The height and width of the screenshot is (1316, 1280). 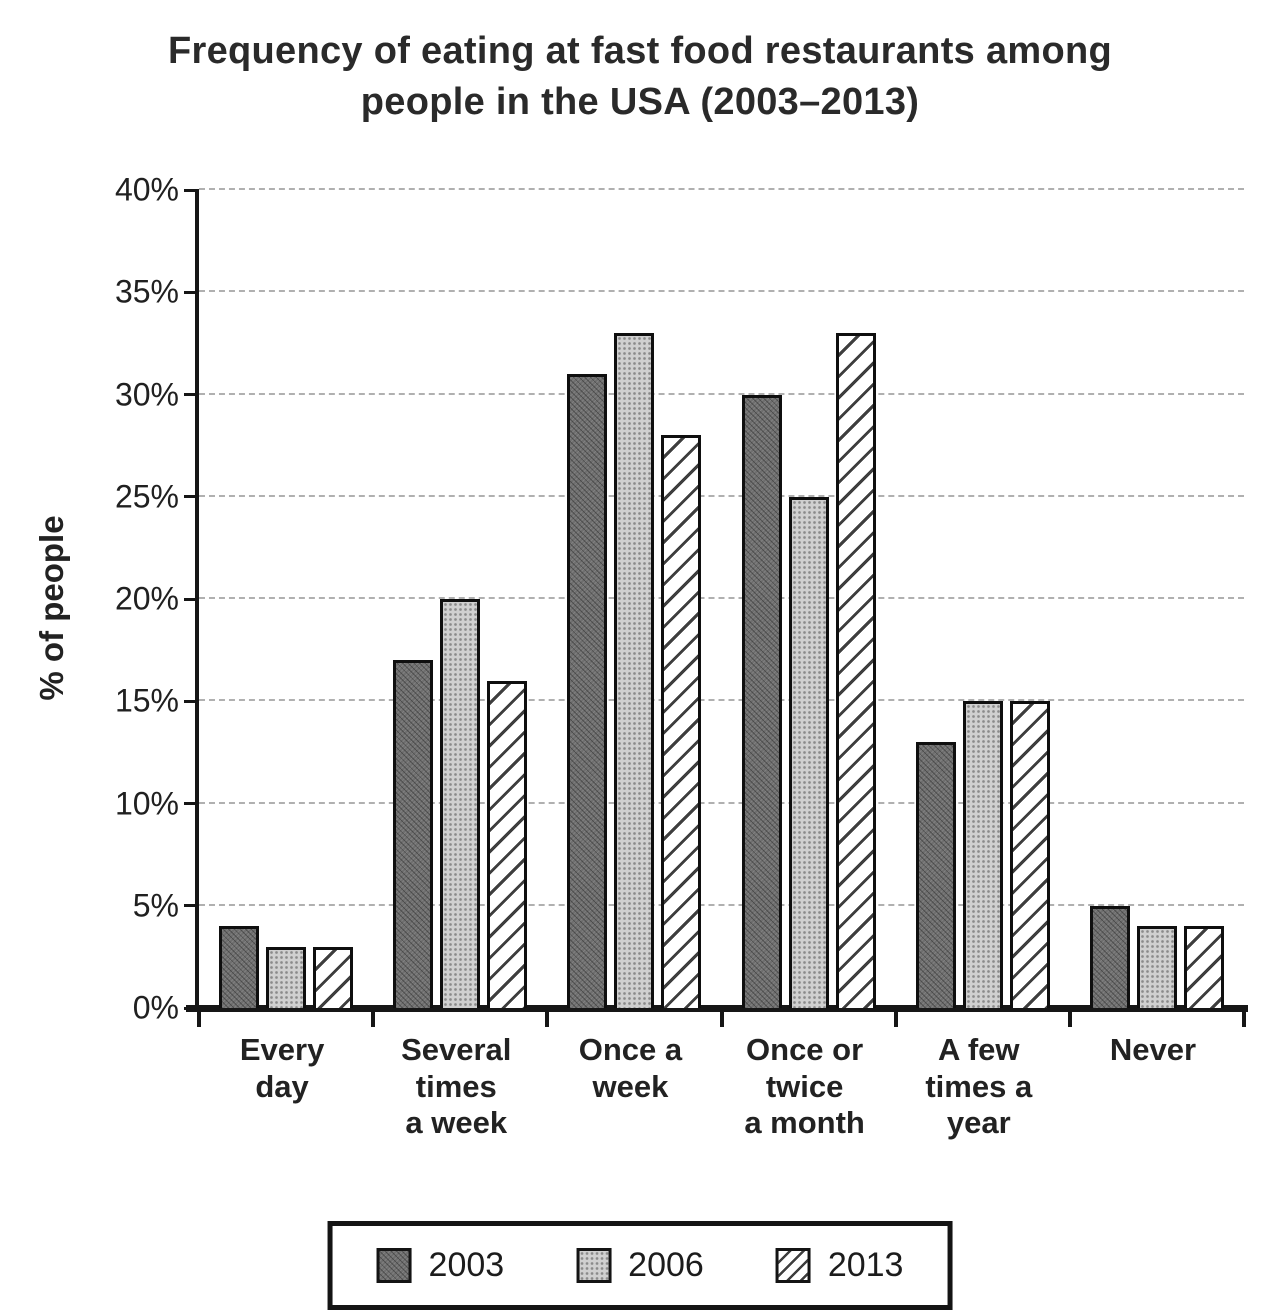 What do you see at coordinates (146, 700) in the screenshot?
I see `y-tick-label-15: 15%` at bounding box center [146, 700].